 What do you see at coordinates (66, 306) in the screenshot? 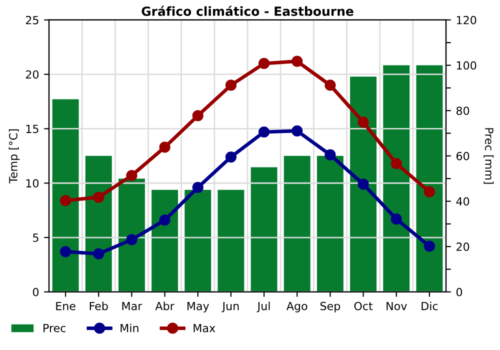
I see `x-tick-label: Ene` at bounding box center [66, 306].